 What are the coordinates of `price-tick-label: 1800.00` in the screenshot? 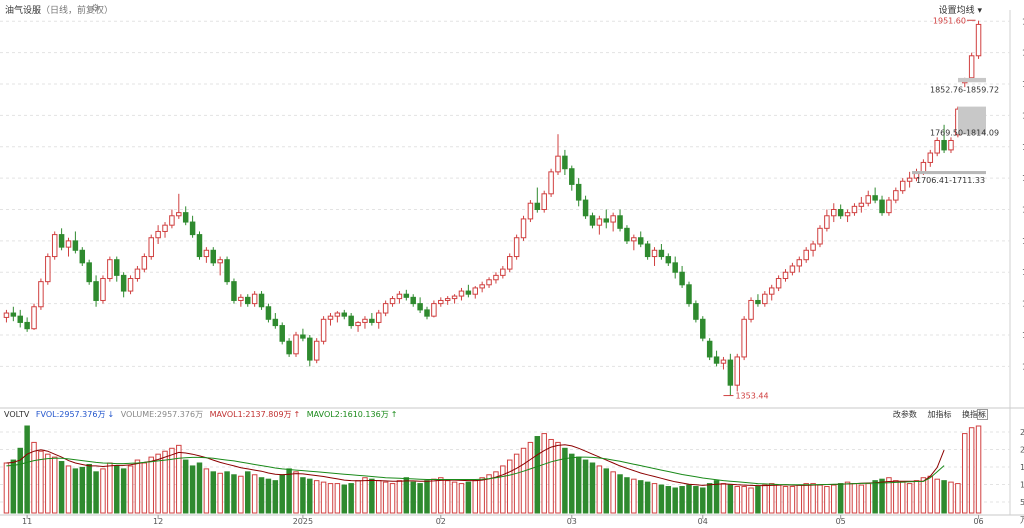 It's located at (1023, 115).